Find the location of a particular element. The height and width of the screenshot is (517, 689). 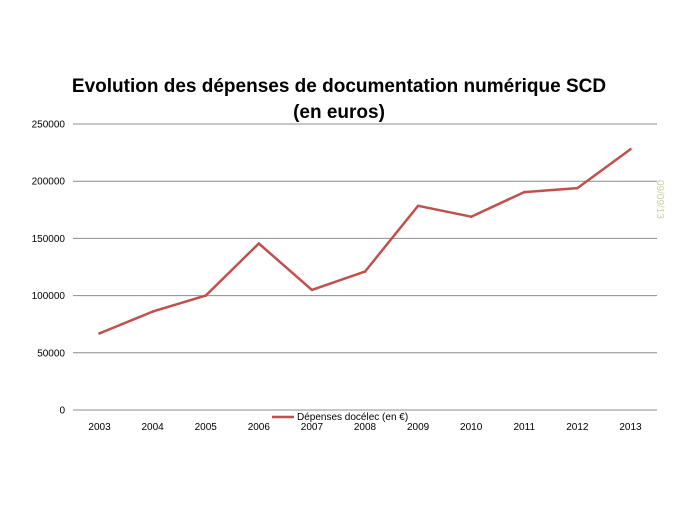

x-tick-label: 2007 is located at coordinates (312, 427).